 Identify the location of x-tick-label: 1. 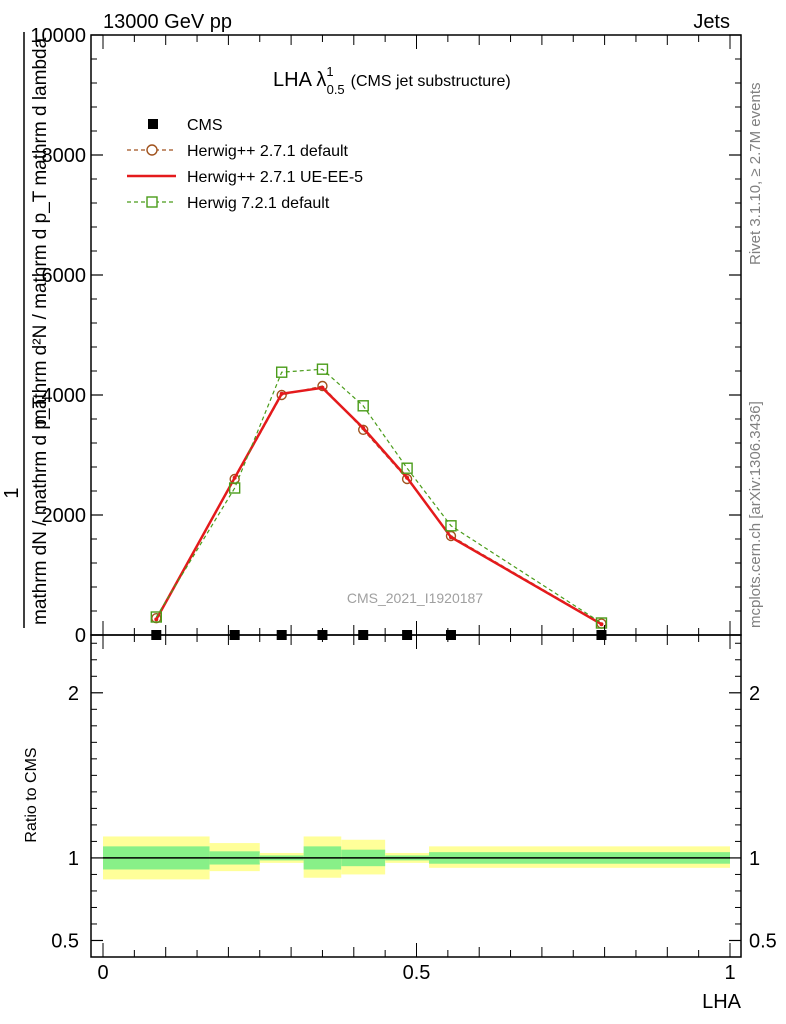
(729, 973).